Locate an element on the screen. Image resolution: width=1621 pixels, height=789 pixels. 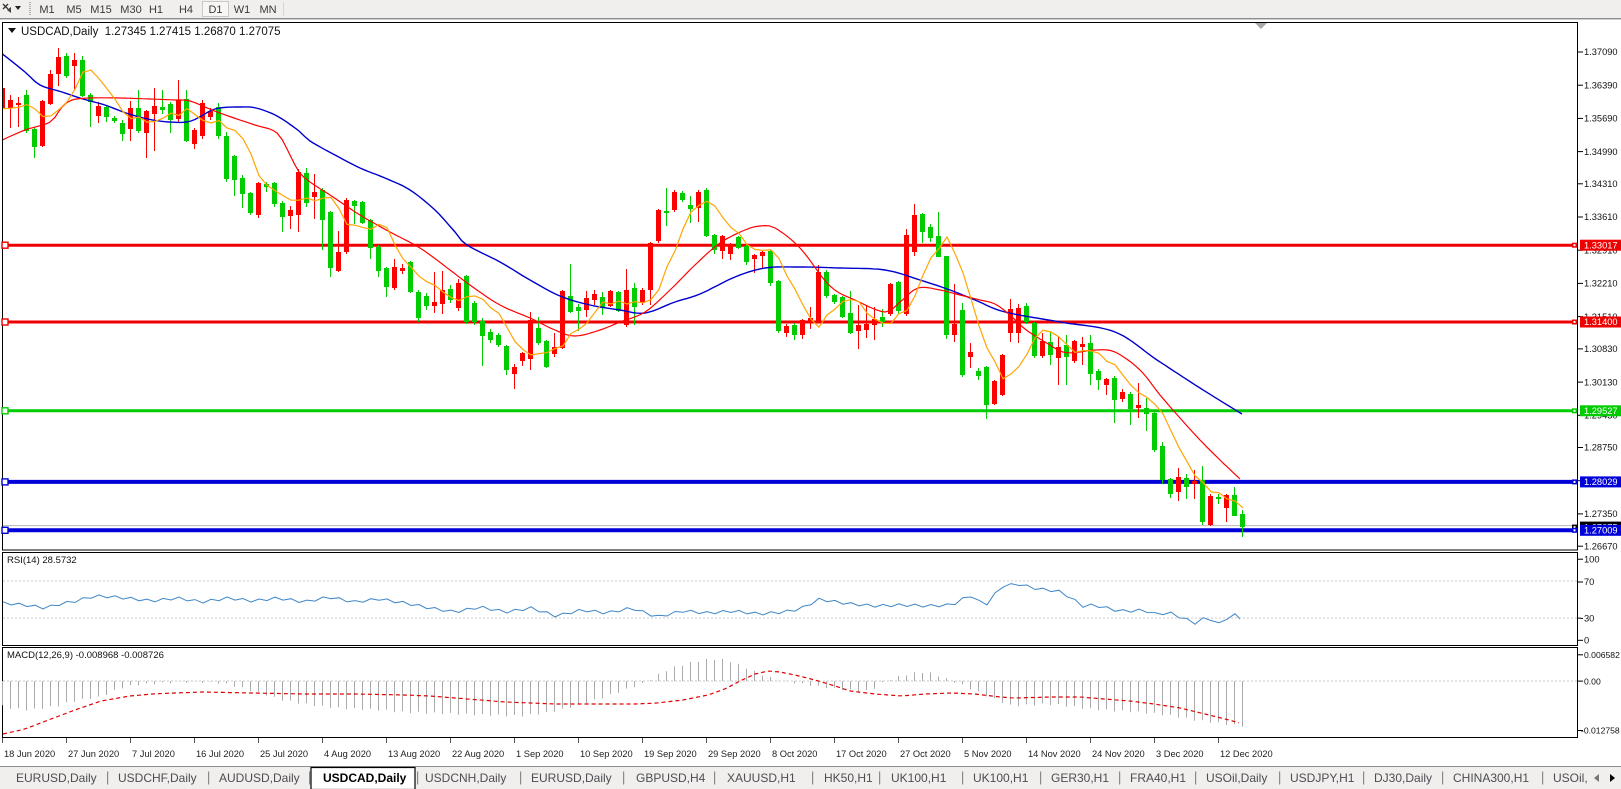
svg-text: 1.33610 is located at coordinates (1601, 217).